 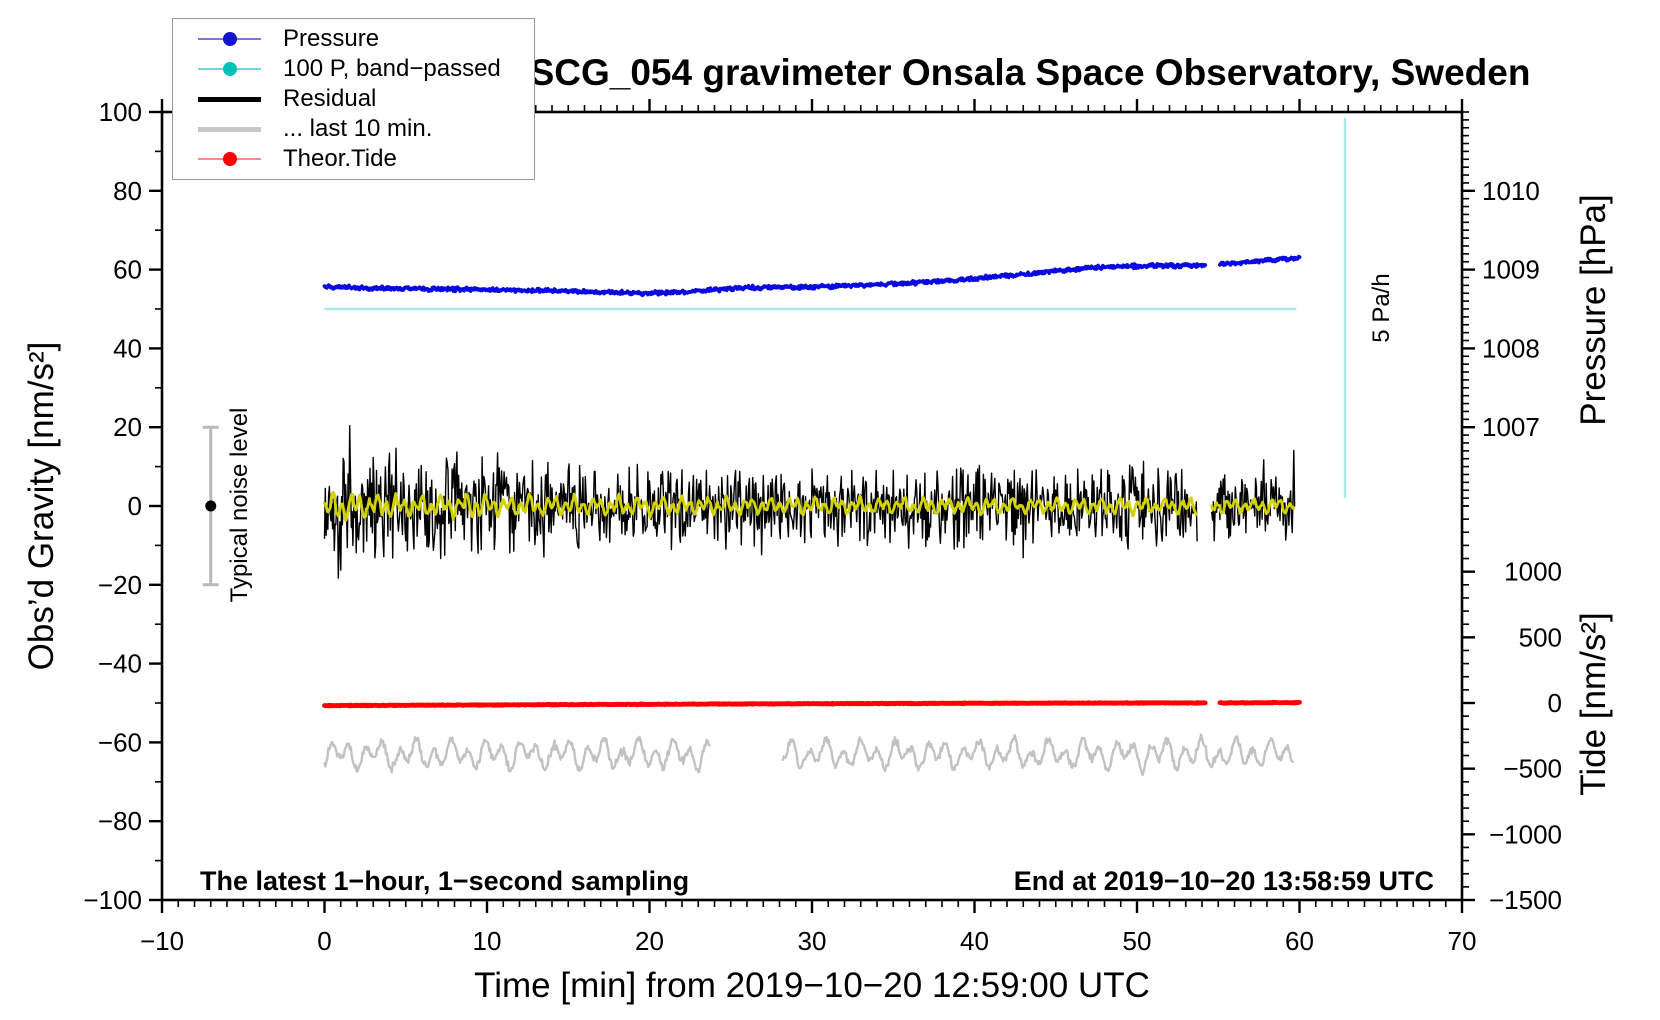 What do you see at coordinates (120, 112) in the screenshot?
I see `y-left-tick-label: 100` at bounding box center [120, 112].